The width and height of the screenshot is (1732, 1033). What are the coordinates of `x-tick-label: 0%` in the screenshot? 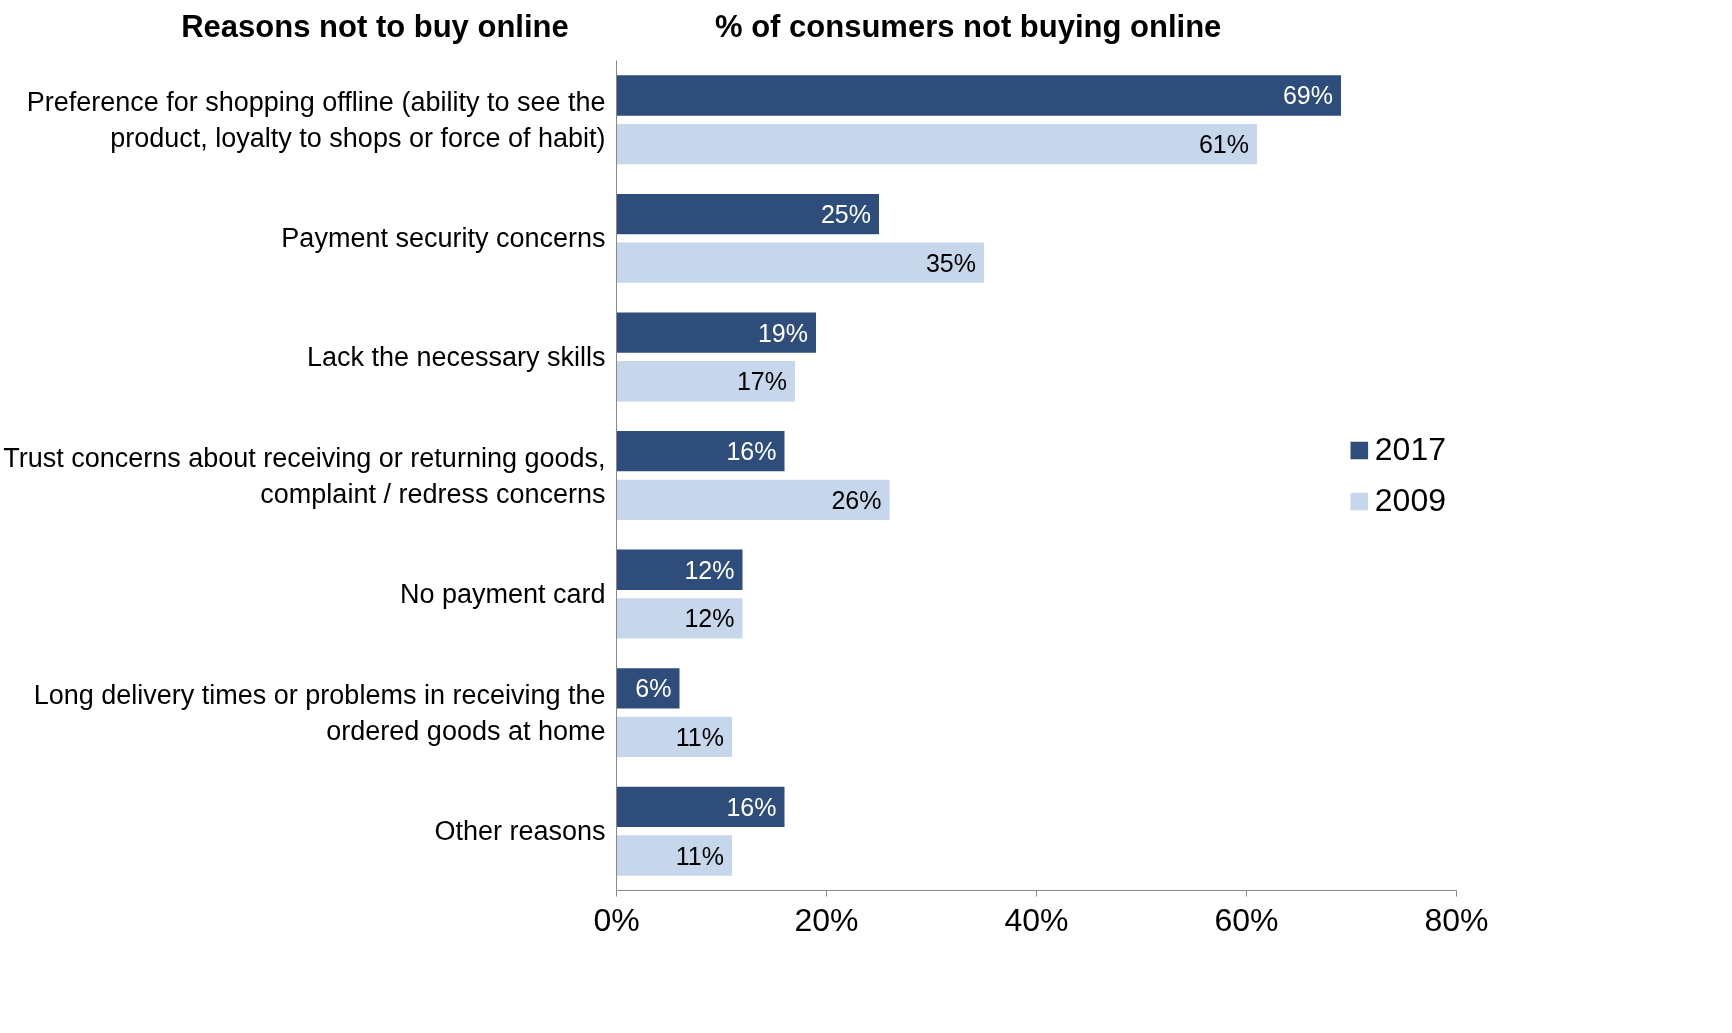 It's located at (616, 919).